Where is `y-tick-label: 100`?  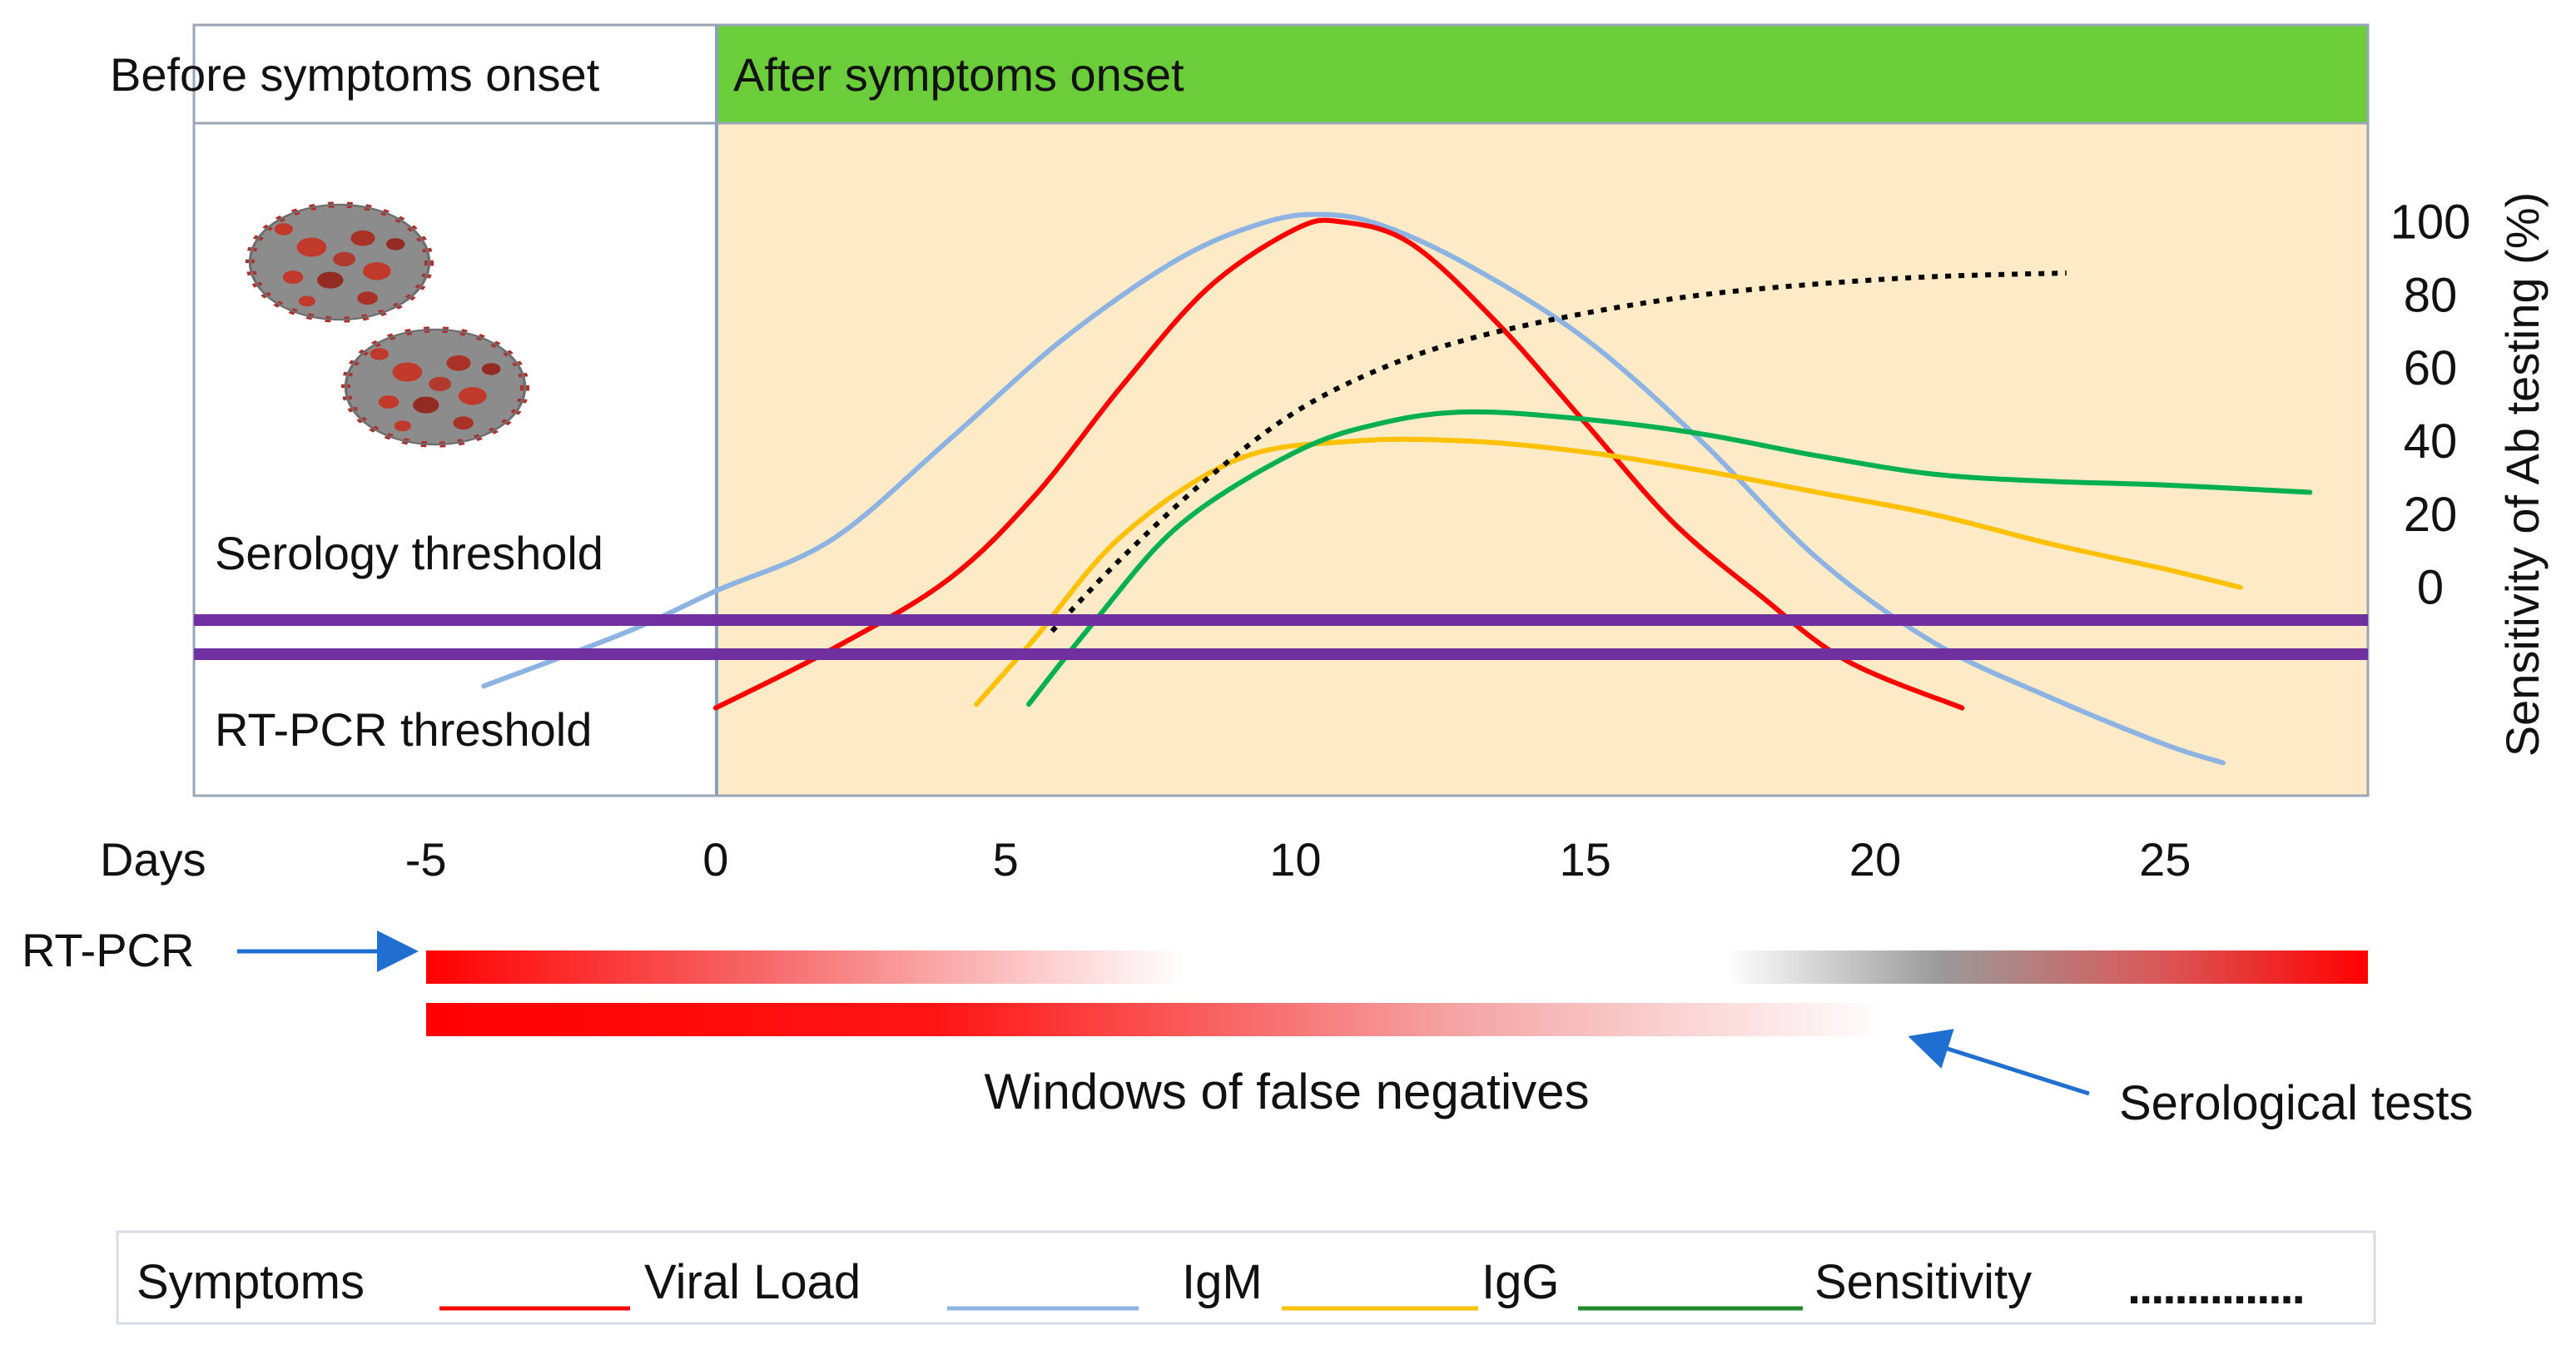
y-tick-label: 100 is located at coordinates (2430, 223).